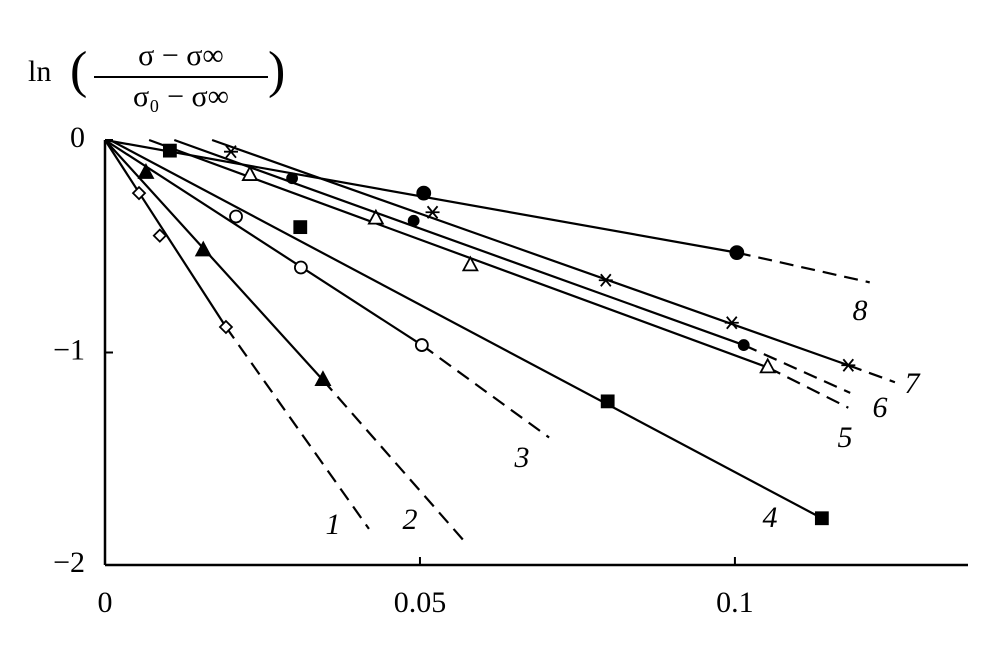 The image size is (1004, 661). I want to click on curve-label: 2, so click(410, 519).